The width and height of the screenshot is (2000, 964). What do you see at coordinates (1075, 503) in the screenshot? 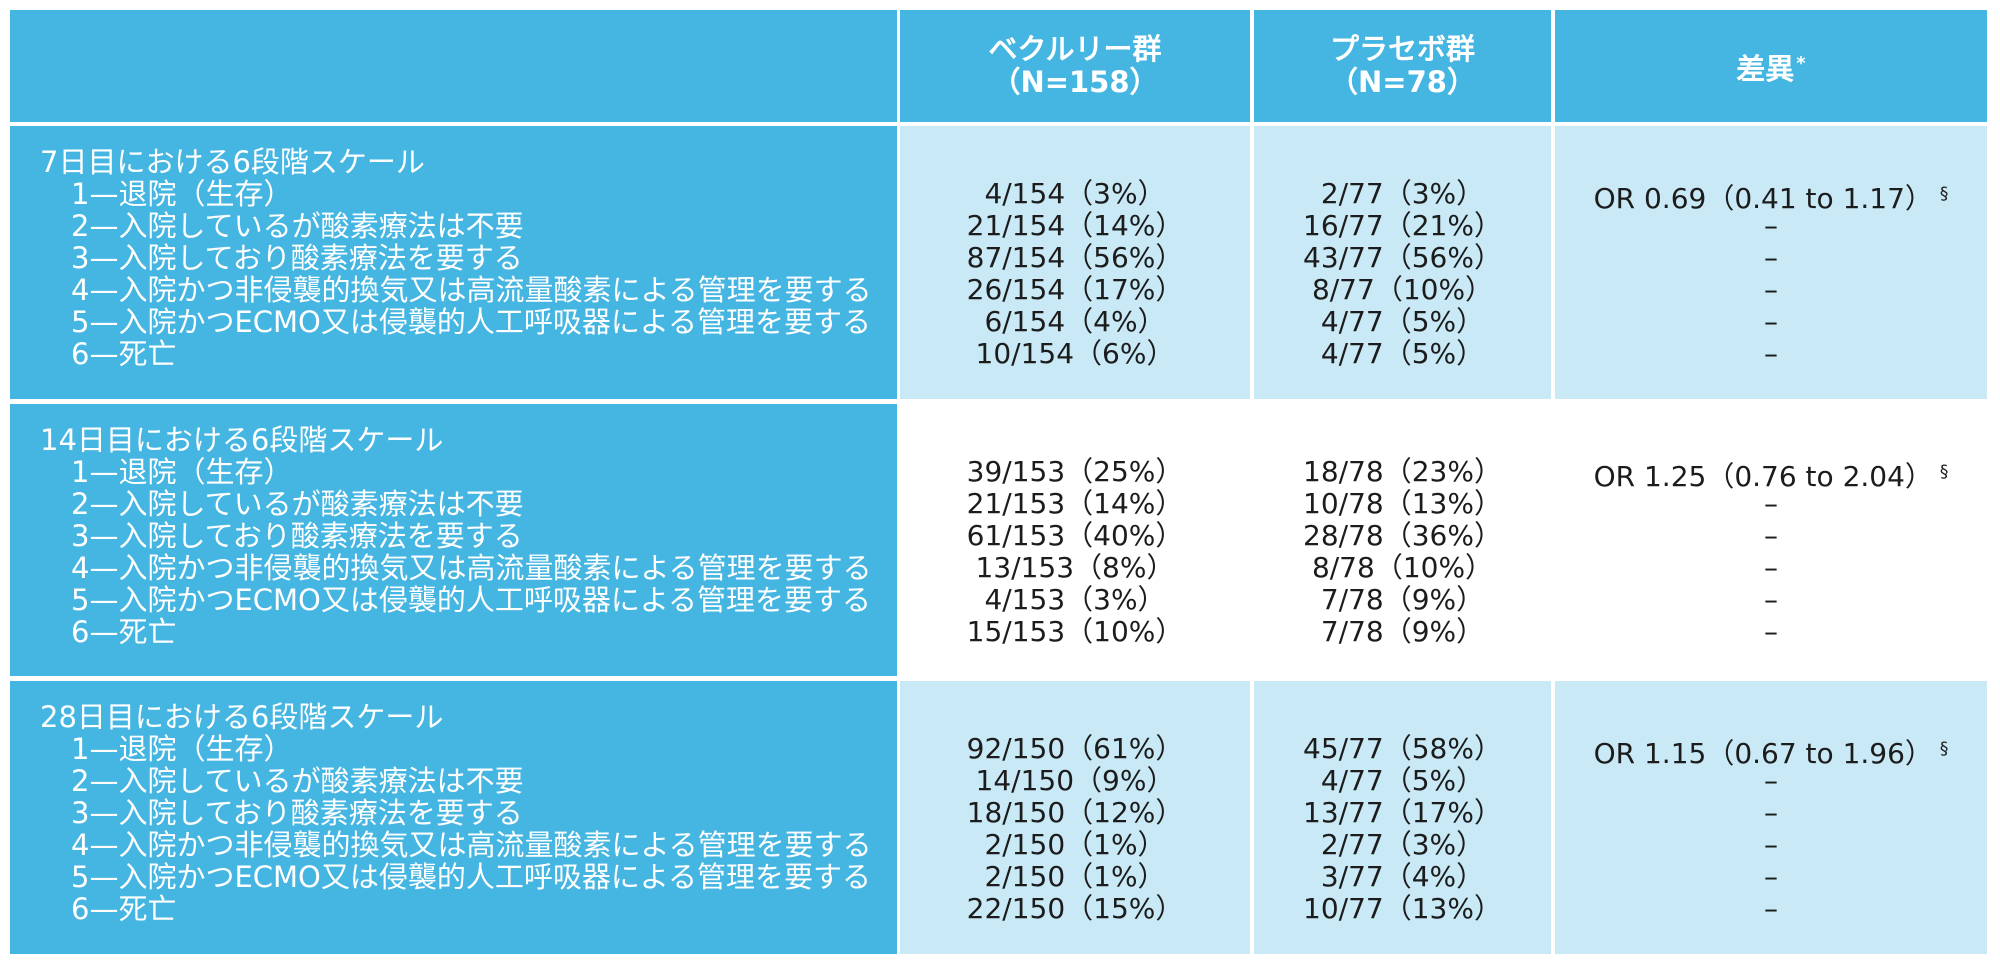
I see `veklury-value: 21/153（14%）` at bounding box center [1075, 503].